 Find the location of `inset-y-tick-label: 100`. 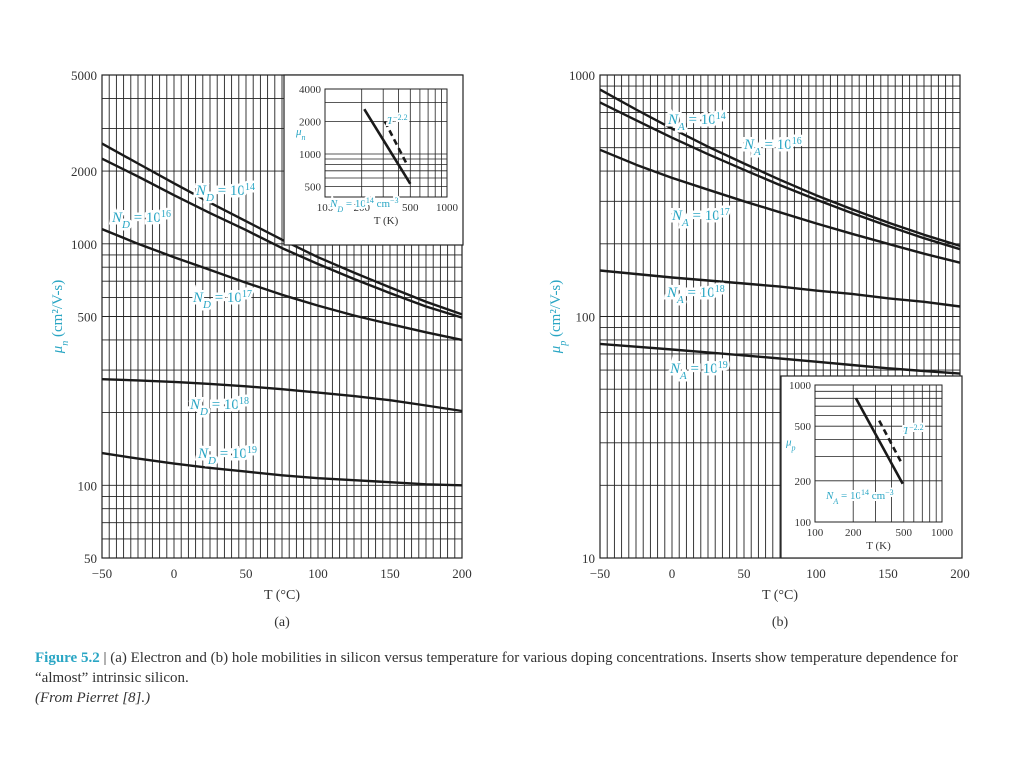

inset-y-tick-label: 100 is located at coordinates (803, 523).